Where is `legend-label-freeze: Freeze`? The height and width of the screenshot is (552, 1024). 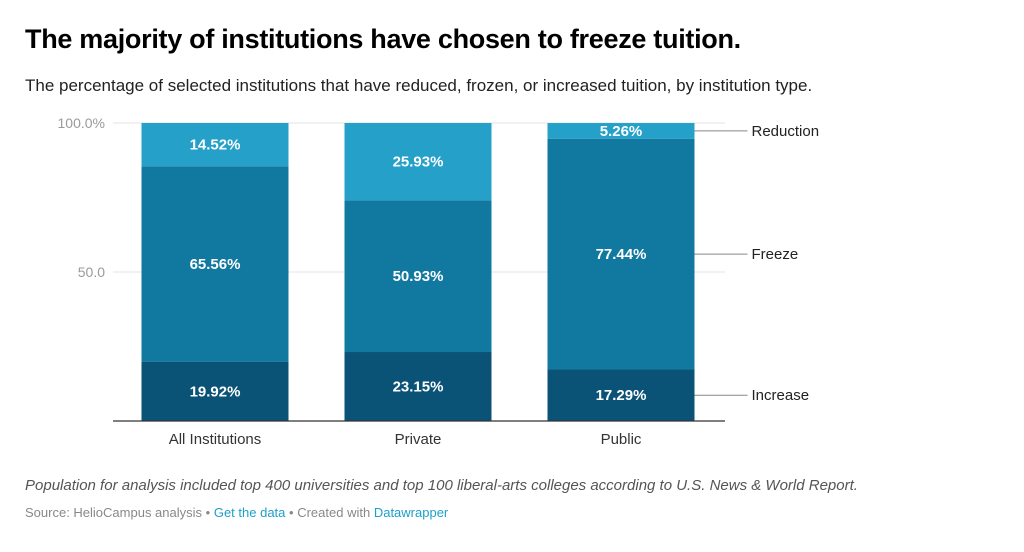 legend-label-freeze: Freeze is located at coordinates (775, 254).